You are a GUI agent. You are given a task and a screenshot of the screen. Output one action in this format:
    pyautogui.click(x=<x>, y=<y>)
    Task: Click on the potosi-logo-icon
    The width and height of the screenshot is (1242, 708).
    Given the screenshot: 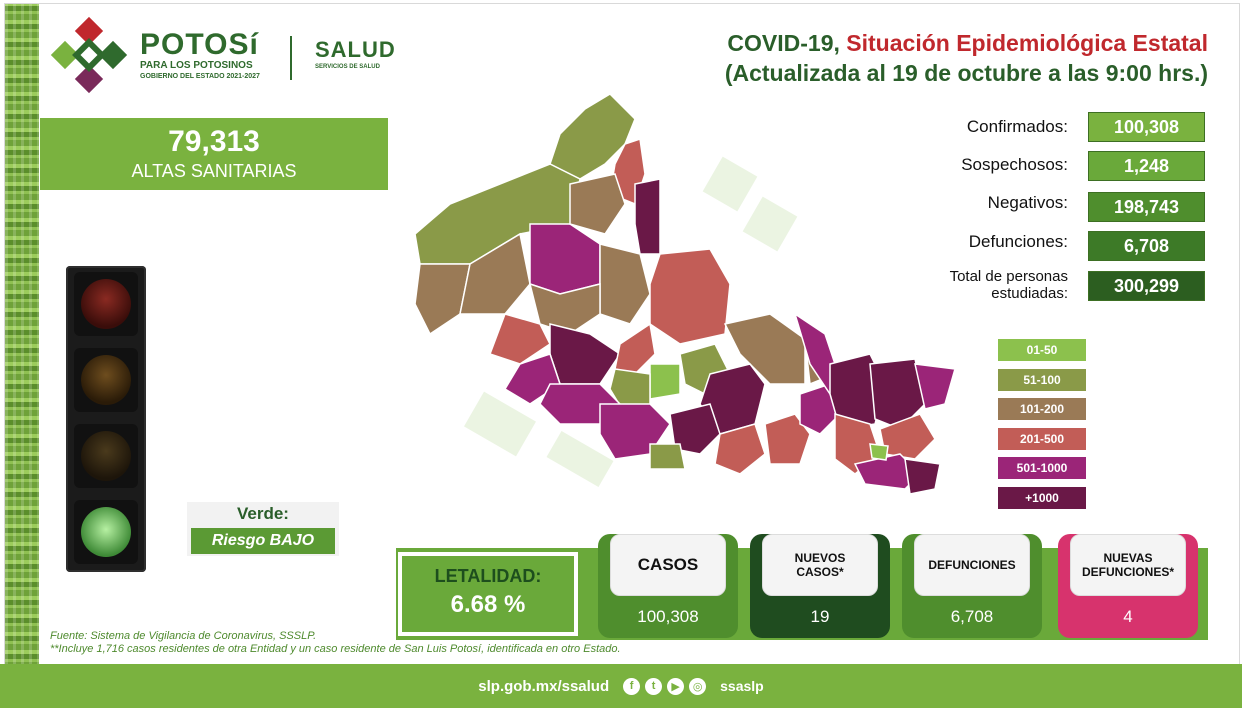 What is the action you would take?
    pyautogui.click(x=89, y=55)
    